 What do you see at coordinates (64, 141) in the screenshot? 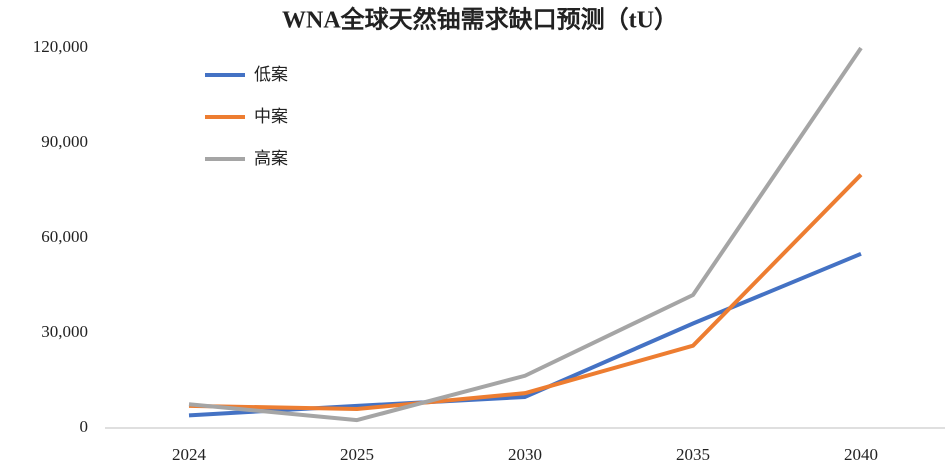
I see `y-tick-label: 90,000` at bounding box center [64, 141].